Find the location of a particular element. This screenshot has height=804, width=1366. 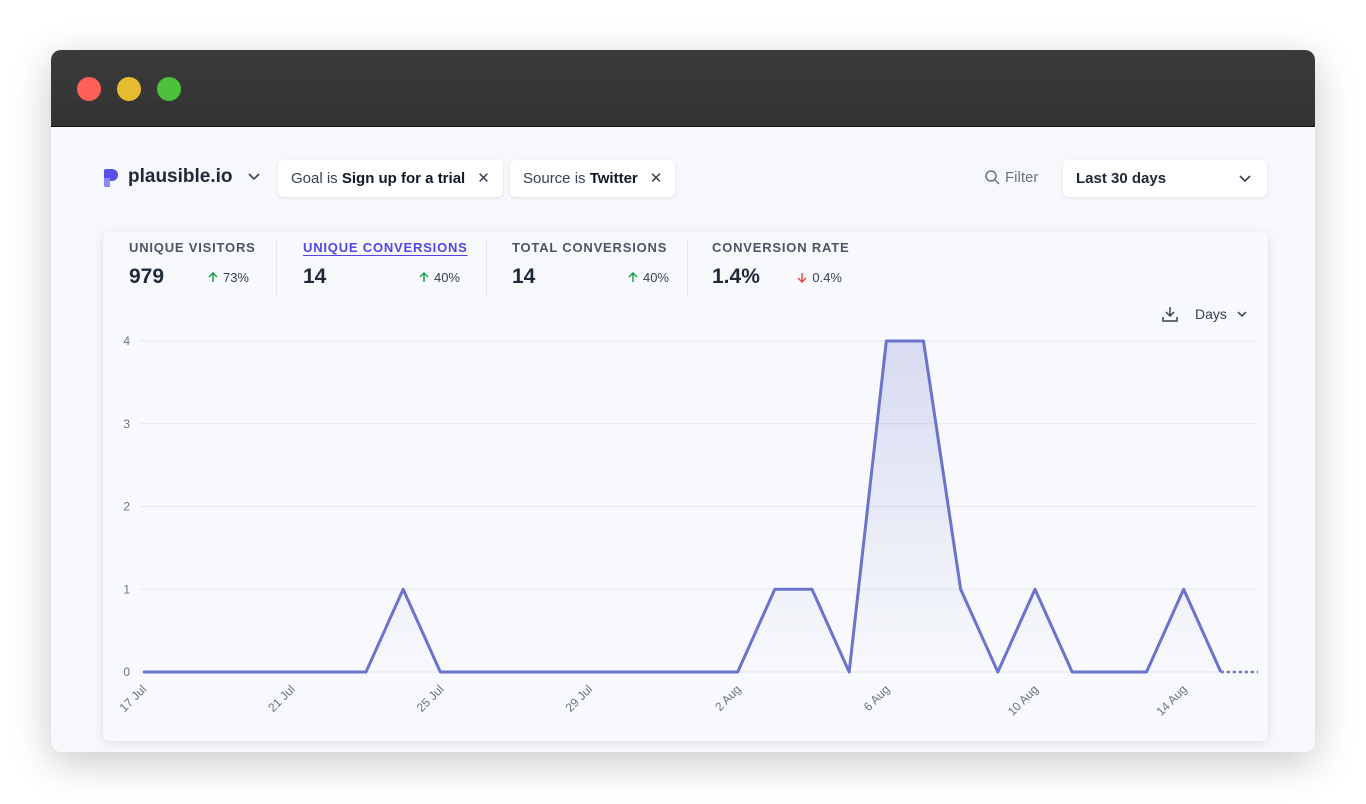

metric: TOTAL CONVERSIONS 14 40% is located at coordinates (590, 264).